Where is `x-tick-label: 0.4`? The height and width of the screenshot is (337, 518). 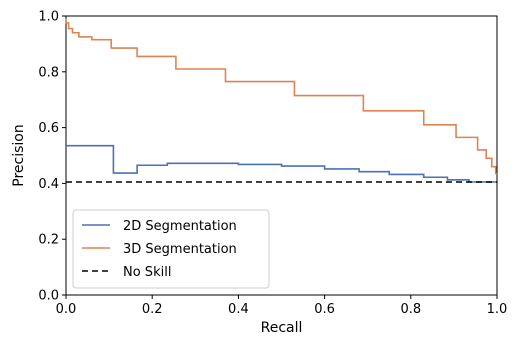 x-tick-label: 0.4 is located at coordinates (238, 309).